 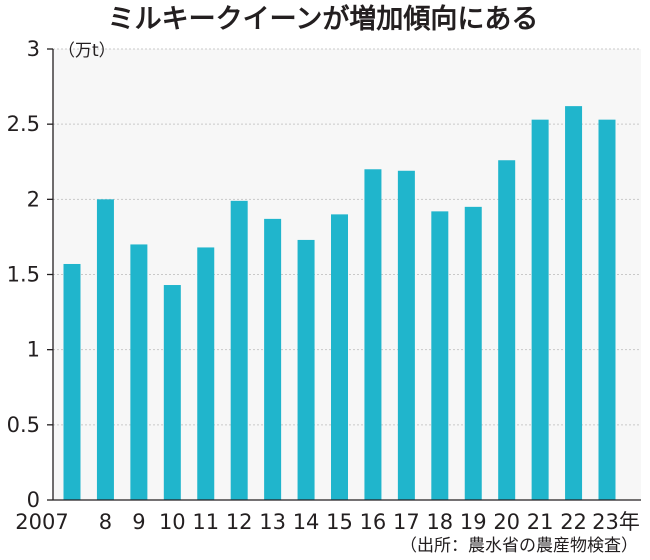 I want to click on y-tick-label: 2, so click(x=33, y=199).